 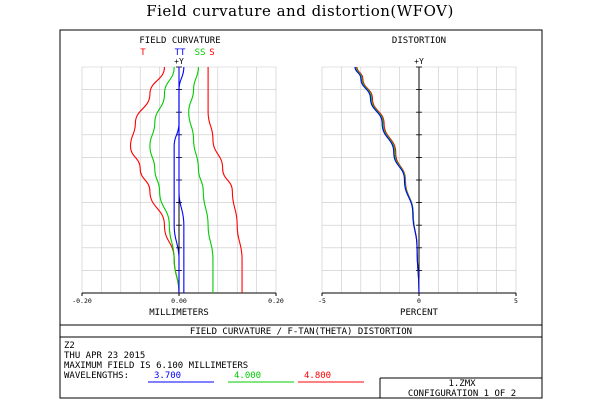 What do you see at coordinates (322, 301) in the screenshot?
I see `x-tick-label: -5` at bounding box center [322, 301].